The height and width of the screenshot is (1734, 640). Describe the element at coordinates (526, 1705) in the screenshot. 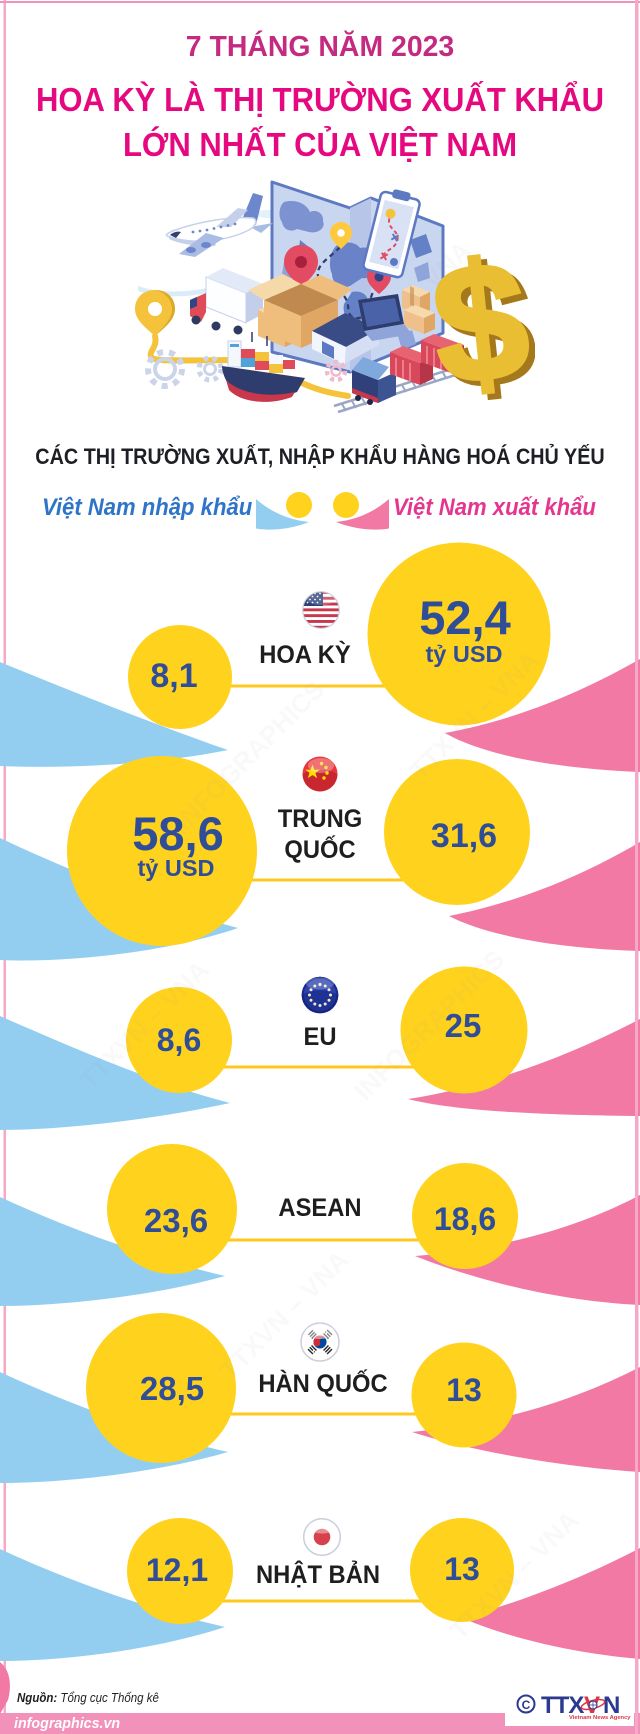

I see `svg-text: C` at that location.